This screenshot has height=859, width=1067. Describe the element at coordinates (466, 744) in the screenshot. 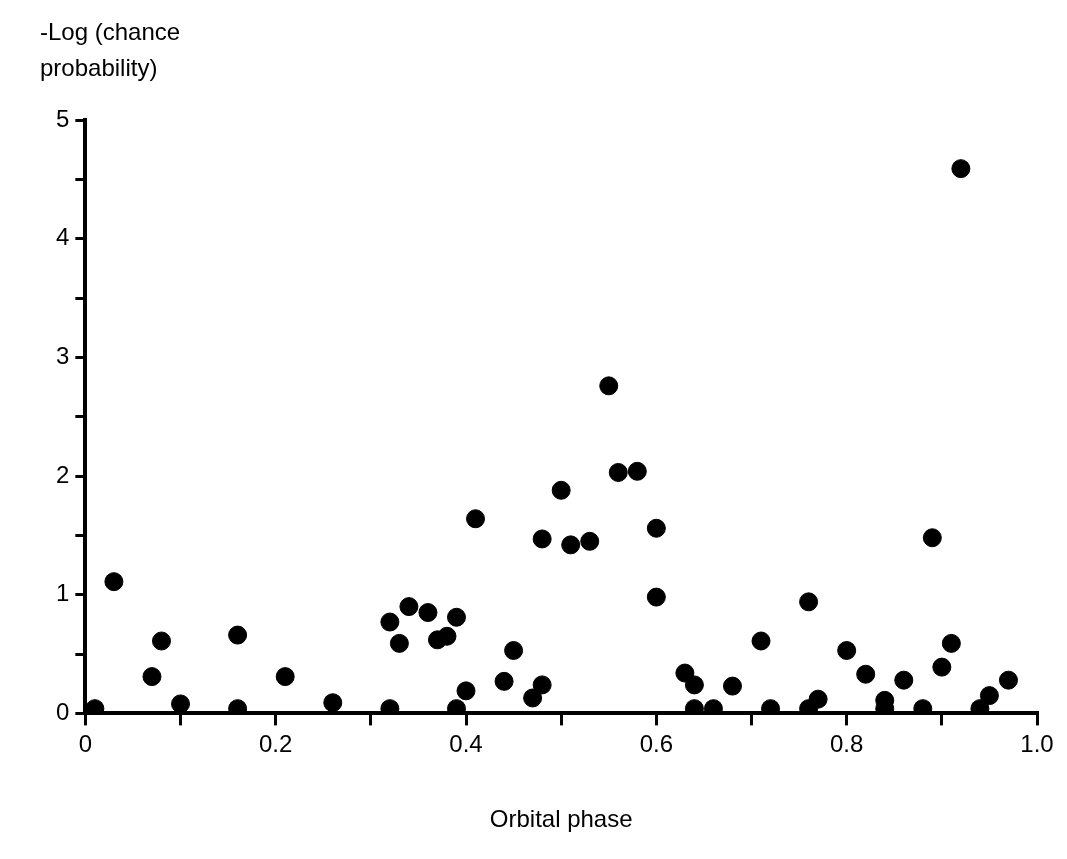

I see `x-tick-label: 0.4` at that location.